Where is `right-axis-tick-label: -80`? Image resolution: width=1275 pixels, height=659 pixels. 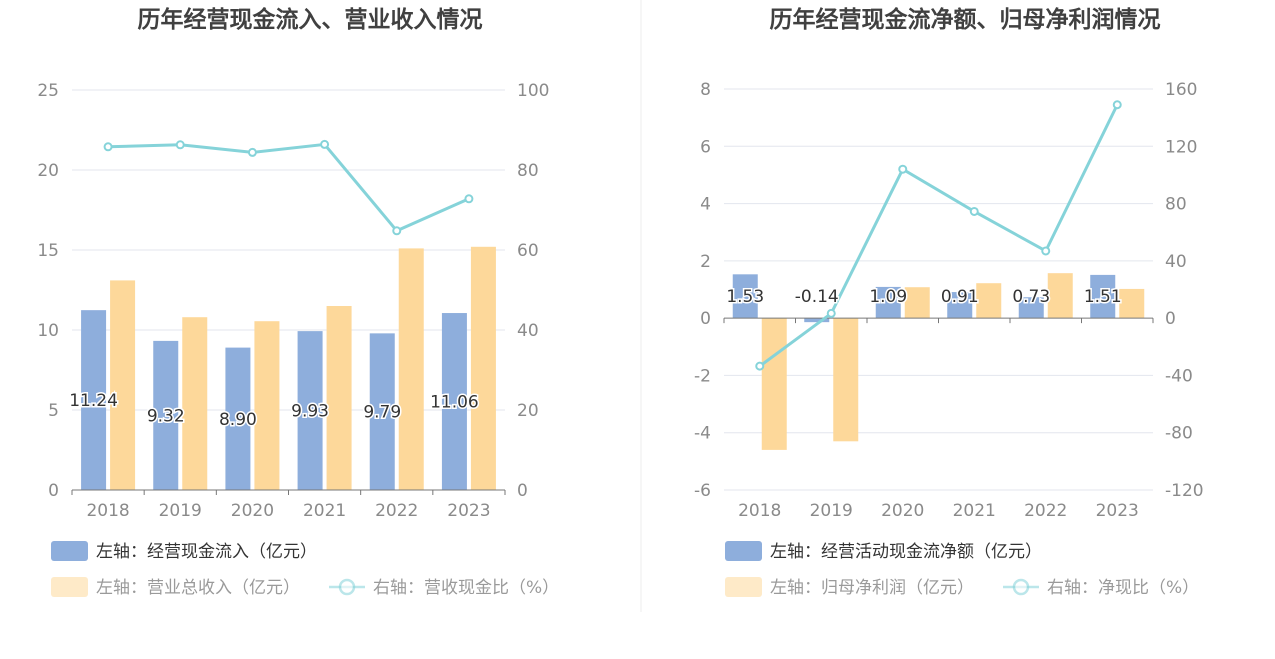 right-axis-tick-label: -80 is located at coordinates (1179, 434).